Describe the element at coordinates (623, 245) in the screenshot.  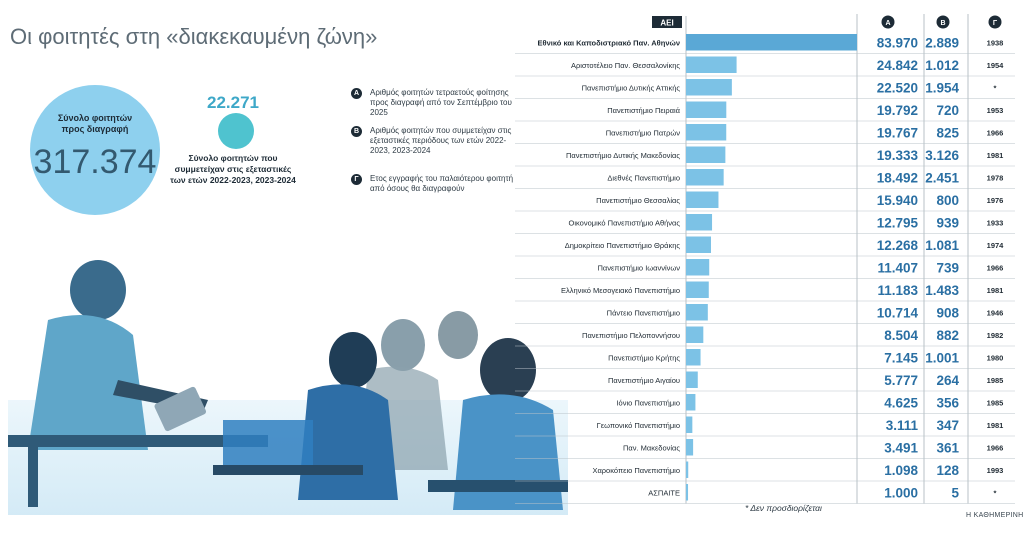
I see `category-label: Δημοκρίτειο Πανεπιστήμιο Θράκης` at that location.